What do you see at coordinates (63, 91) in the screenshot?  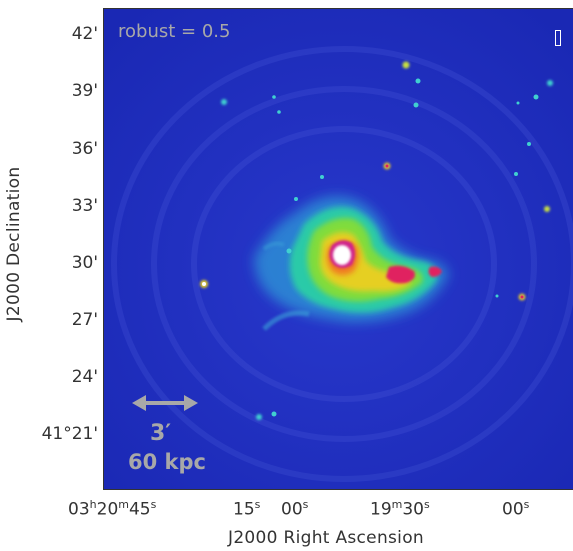 I see `y-tick-label: 39'` at bounding box center [63, 91].